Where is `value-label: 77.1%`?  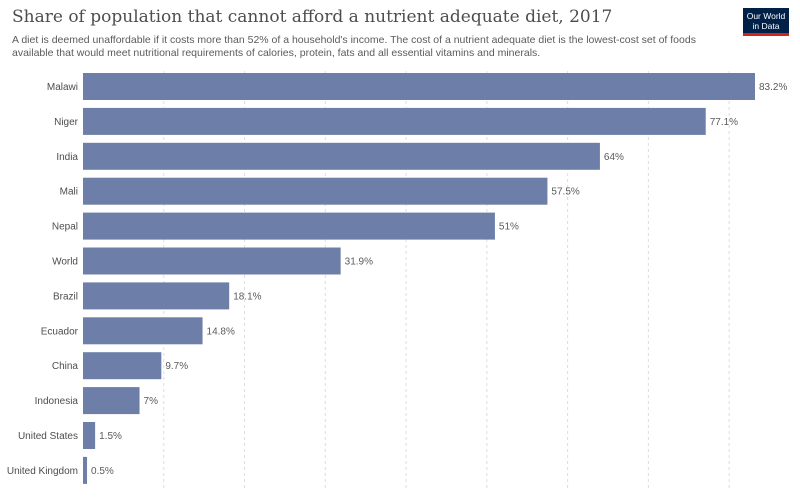
value-label: 77.1% is located at coordinates (724, 122).